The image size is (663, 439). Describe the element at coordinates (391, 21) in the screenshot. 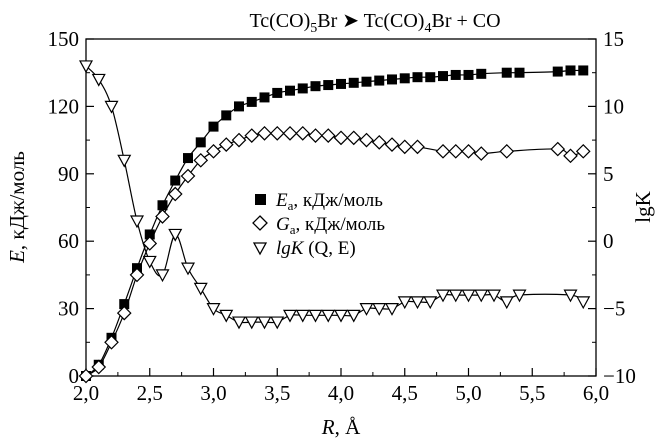

I see `title-part-3: Tc(CO)` at that location.